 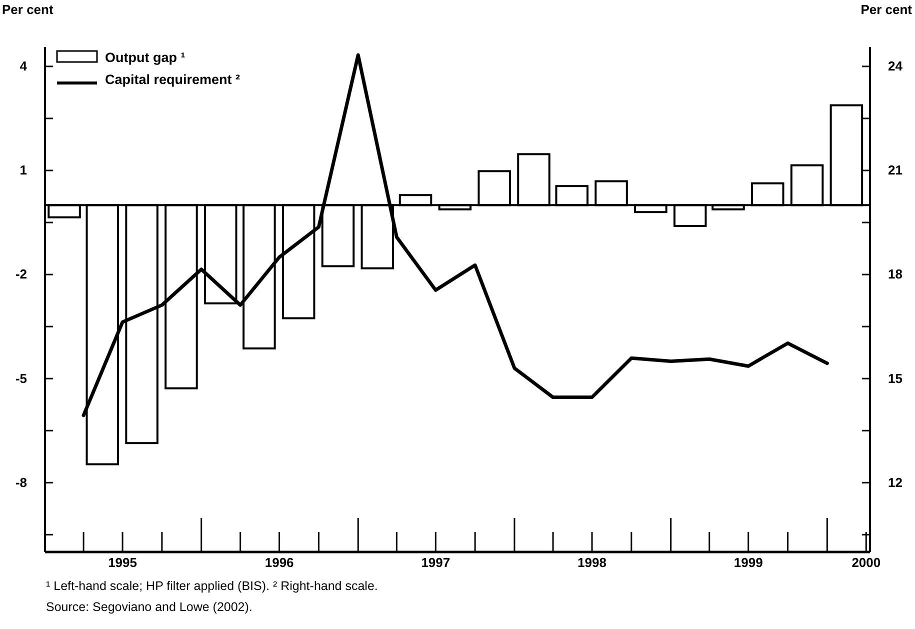 I want to click on y2-tick-label: 21, so click(x=895, y=170).